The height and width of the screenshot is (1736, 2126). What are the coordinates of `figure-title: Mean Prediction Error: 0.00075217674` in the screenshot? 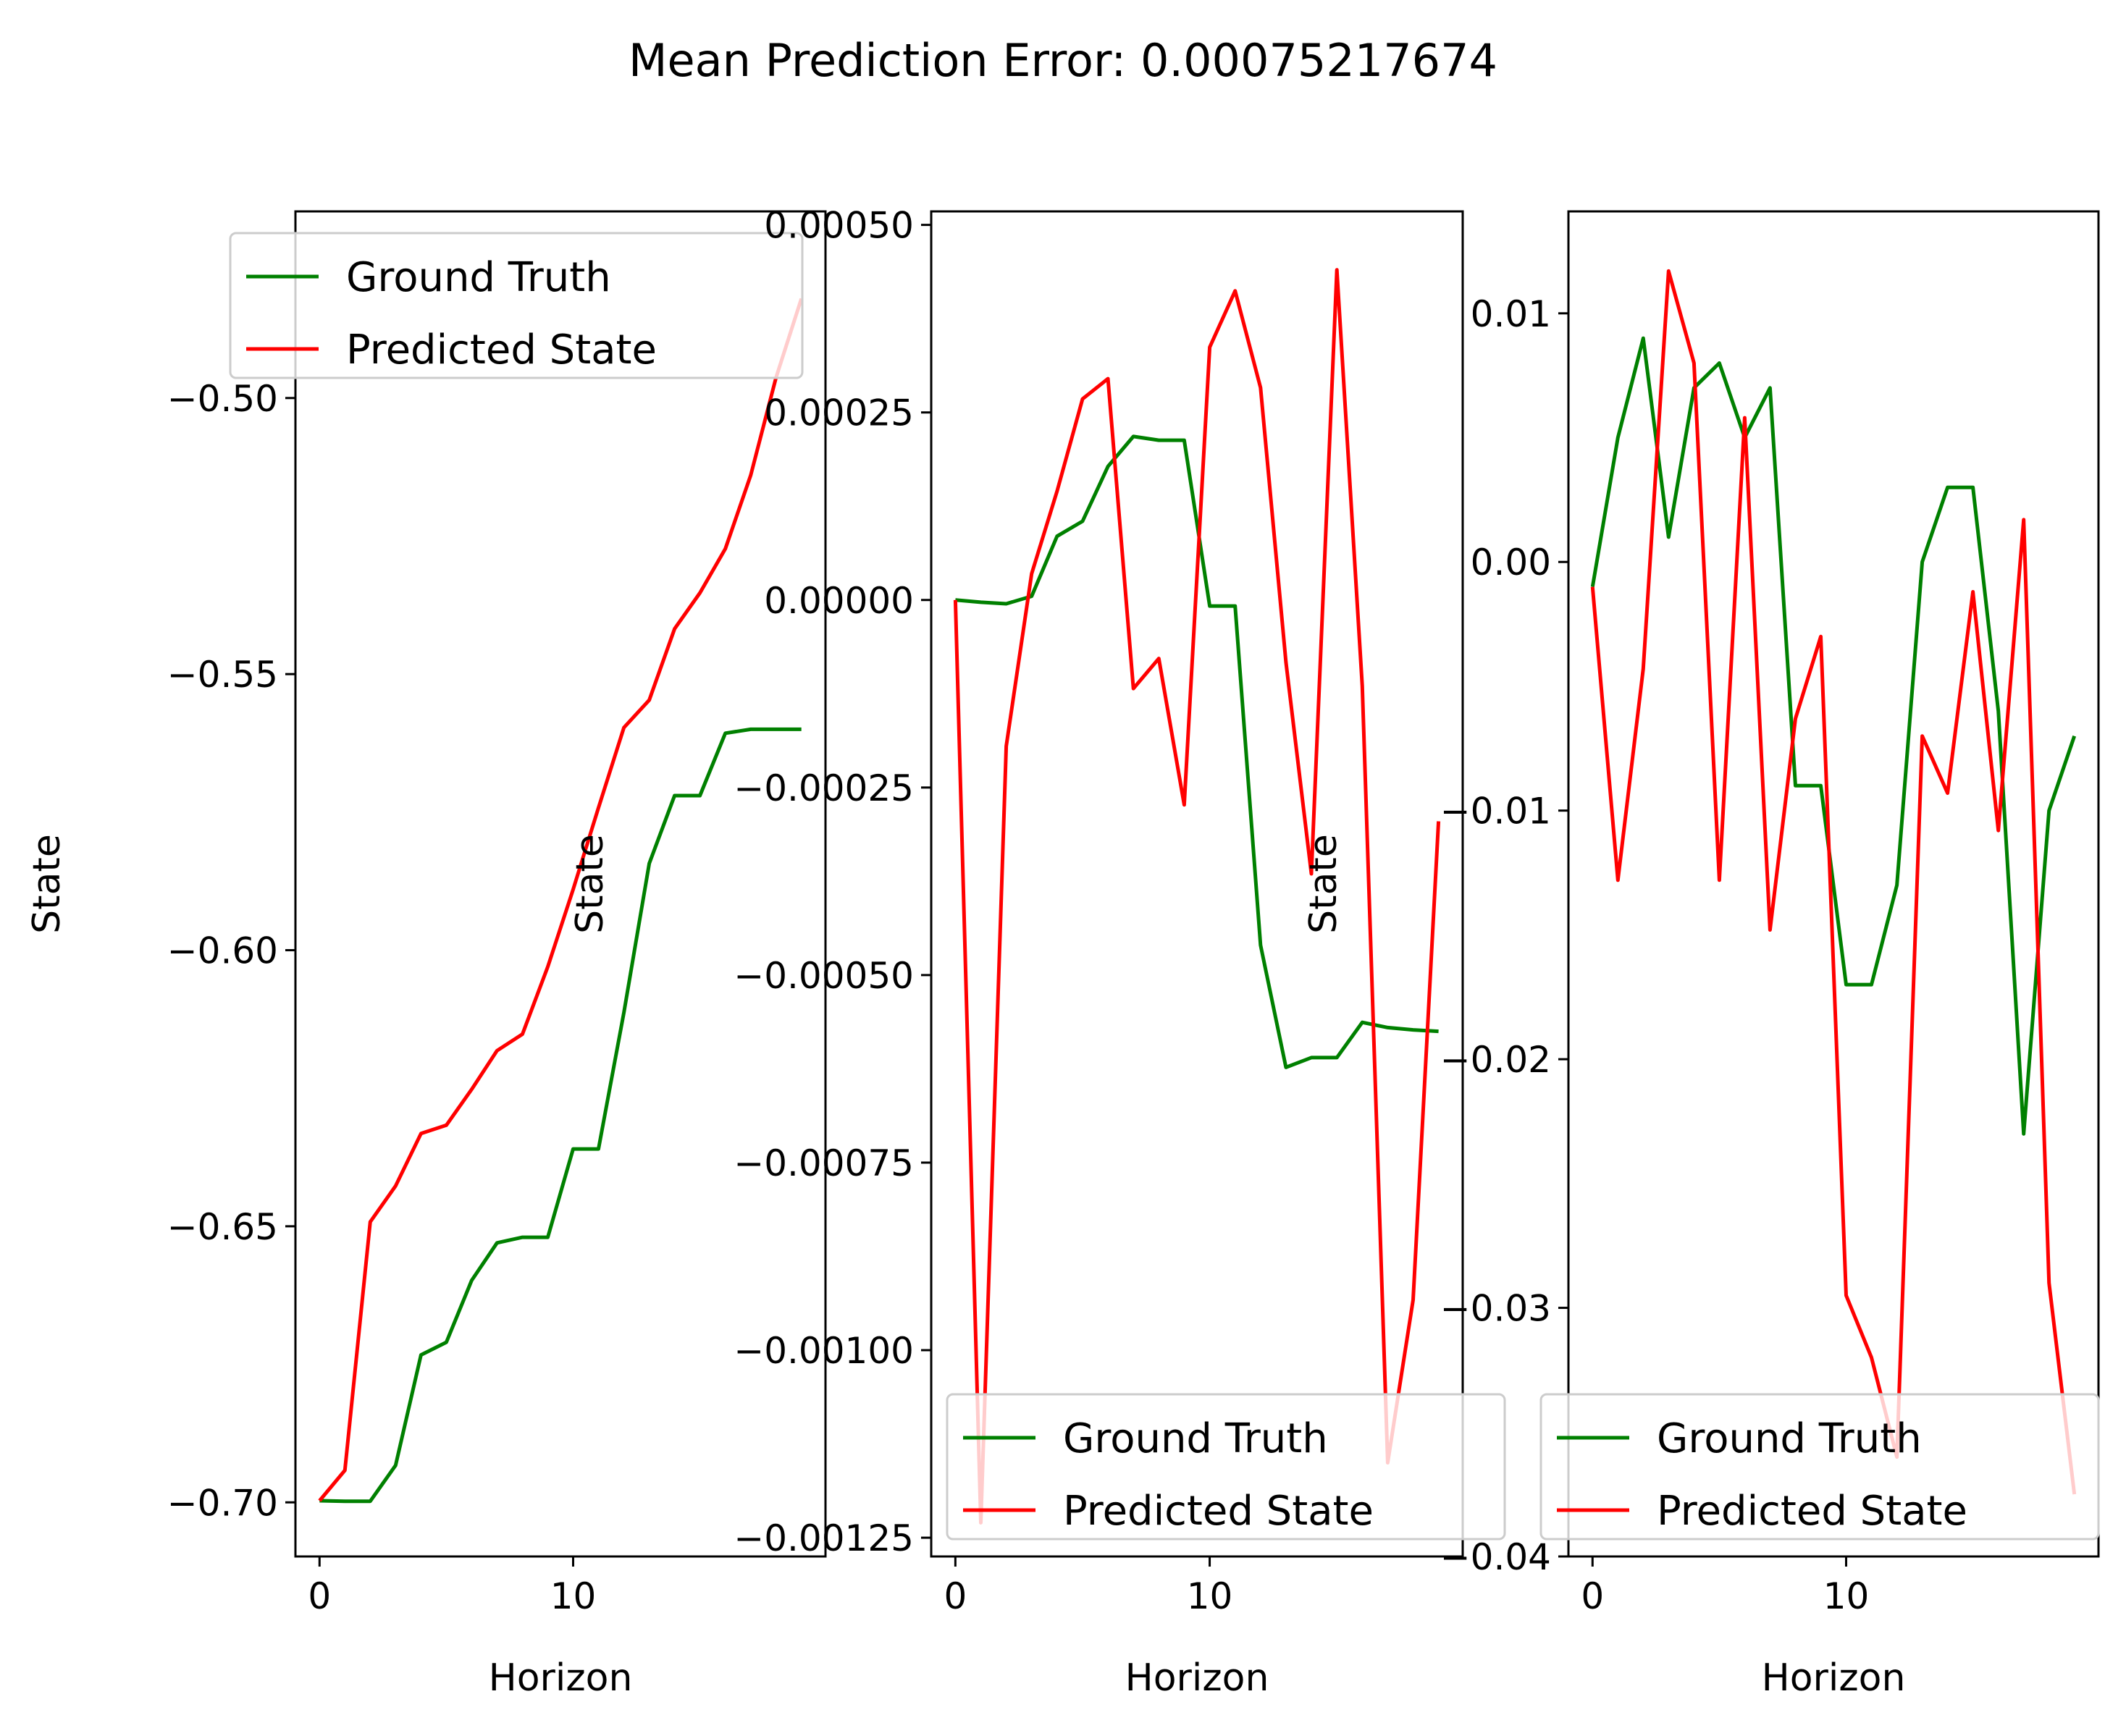 It's located at (1063, 61).